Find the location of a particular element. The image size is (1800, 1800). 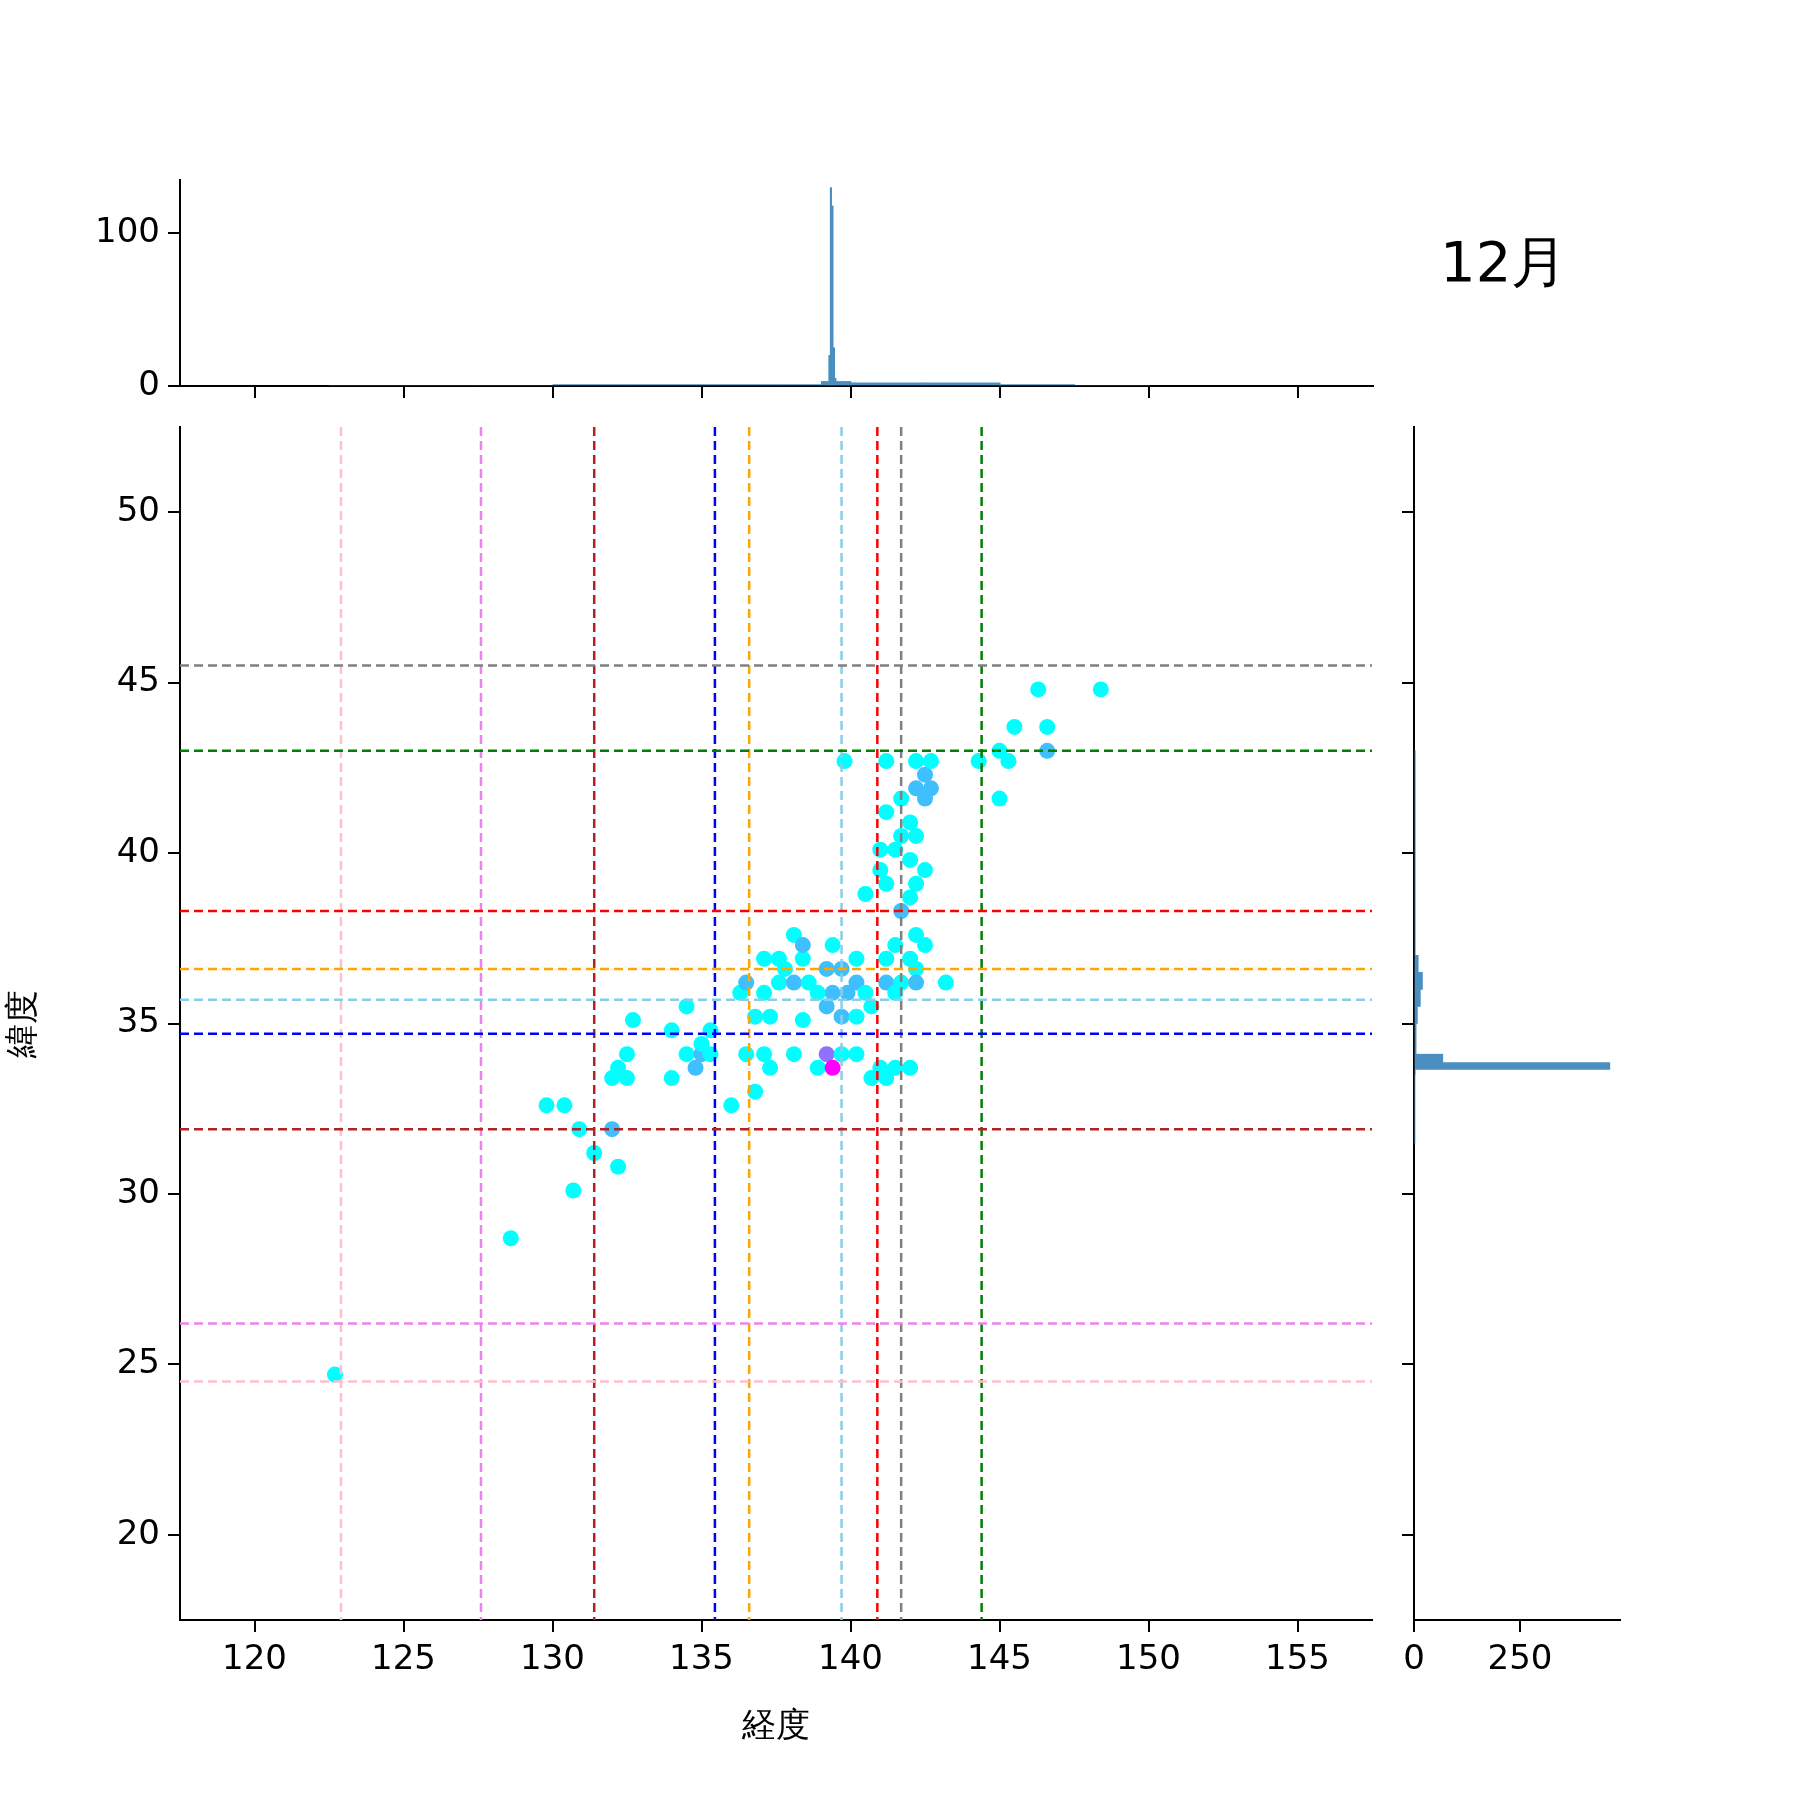

y-tick-label: 40 is located at coordinates (138, 849).